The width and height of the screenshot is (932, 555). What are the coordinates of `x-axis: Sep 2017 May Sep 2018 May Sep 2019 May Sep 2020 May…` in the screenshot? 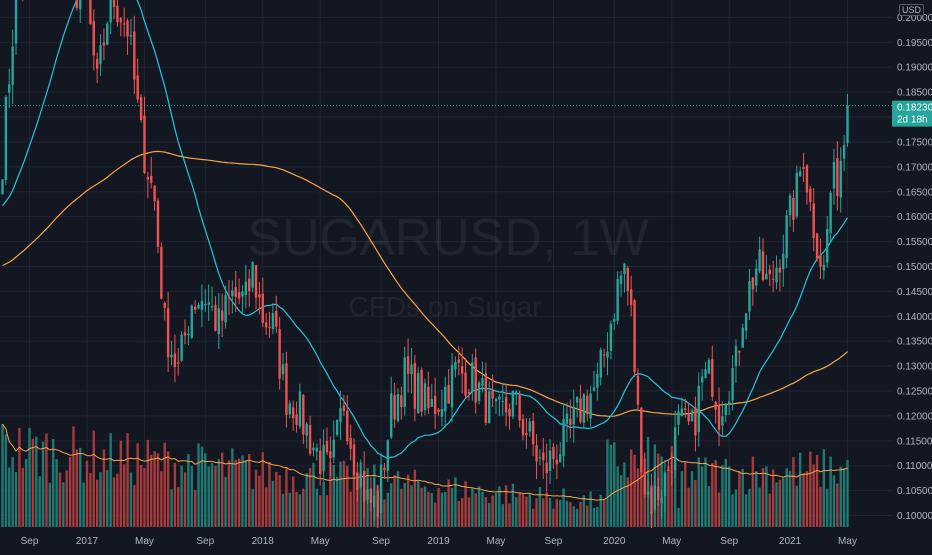 It's located at (466, 539).